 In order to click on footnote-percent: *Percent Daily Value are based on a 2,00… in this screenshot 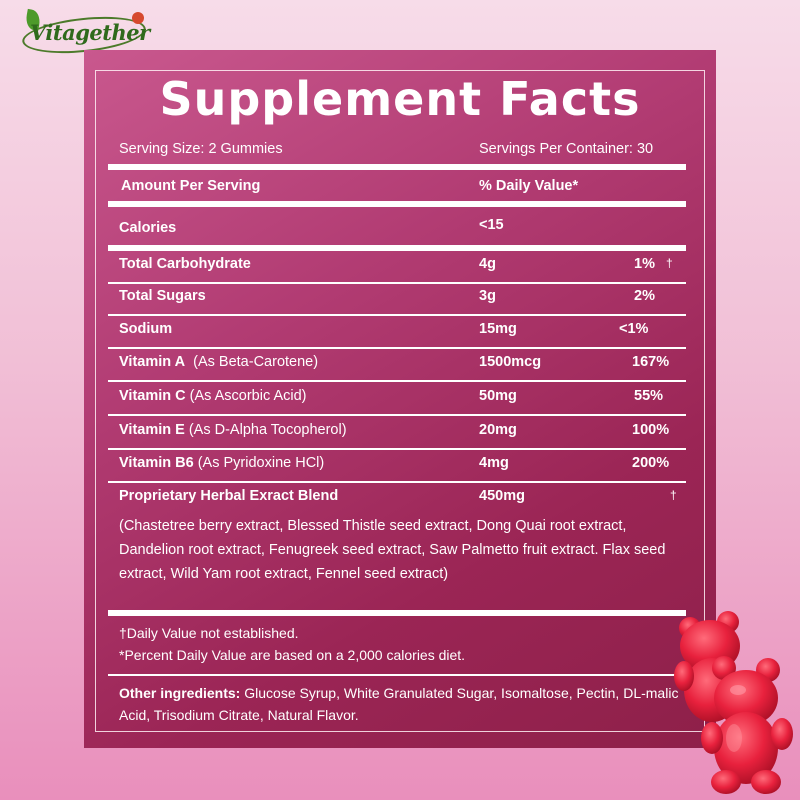, I will do `click(292, 655)`.